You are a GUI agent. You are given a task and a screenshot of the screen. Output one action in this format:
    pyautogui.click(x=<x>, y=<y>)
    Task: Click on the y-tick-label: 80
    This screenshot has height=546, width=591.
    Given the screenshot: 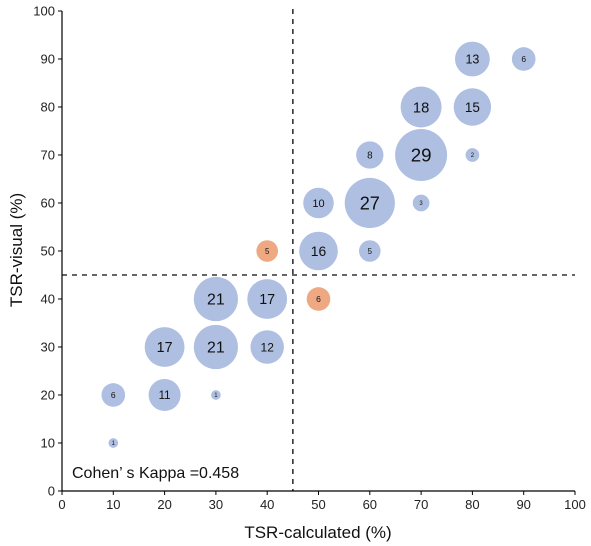 What is the action you would take?
    pyautogui.click(x=48, y=107)
    